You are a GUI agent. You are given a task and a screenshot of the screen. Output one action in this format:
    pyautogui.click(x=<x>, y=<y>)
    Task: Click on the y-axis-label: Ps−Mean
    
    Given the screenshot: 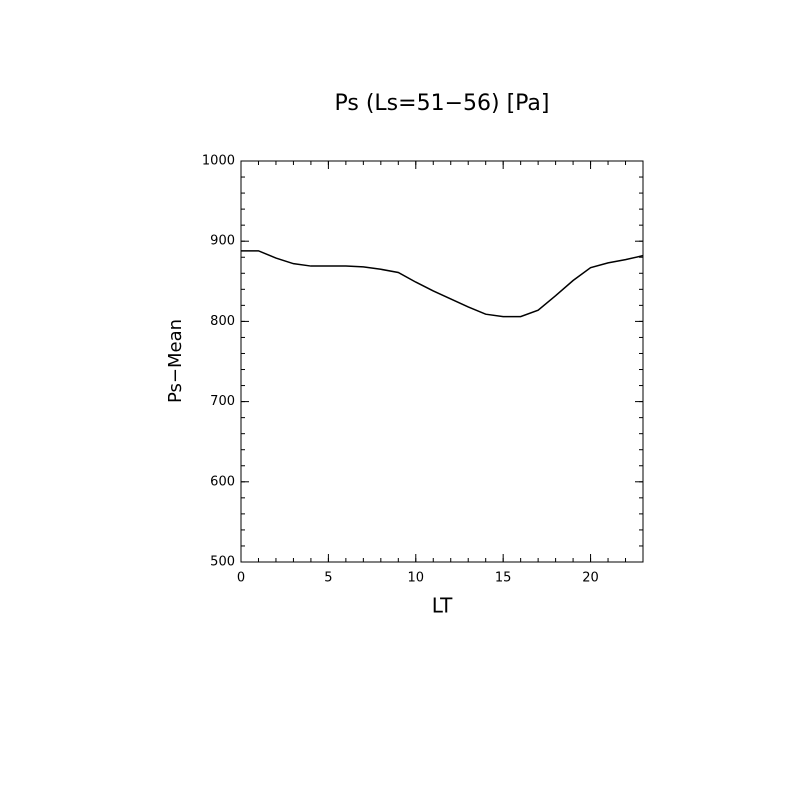 What is the action you would take?
    pyautogui.click(x=175, y=361)
    